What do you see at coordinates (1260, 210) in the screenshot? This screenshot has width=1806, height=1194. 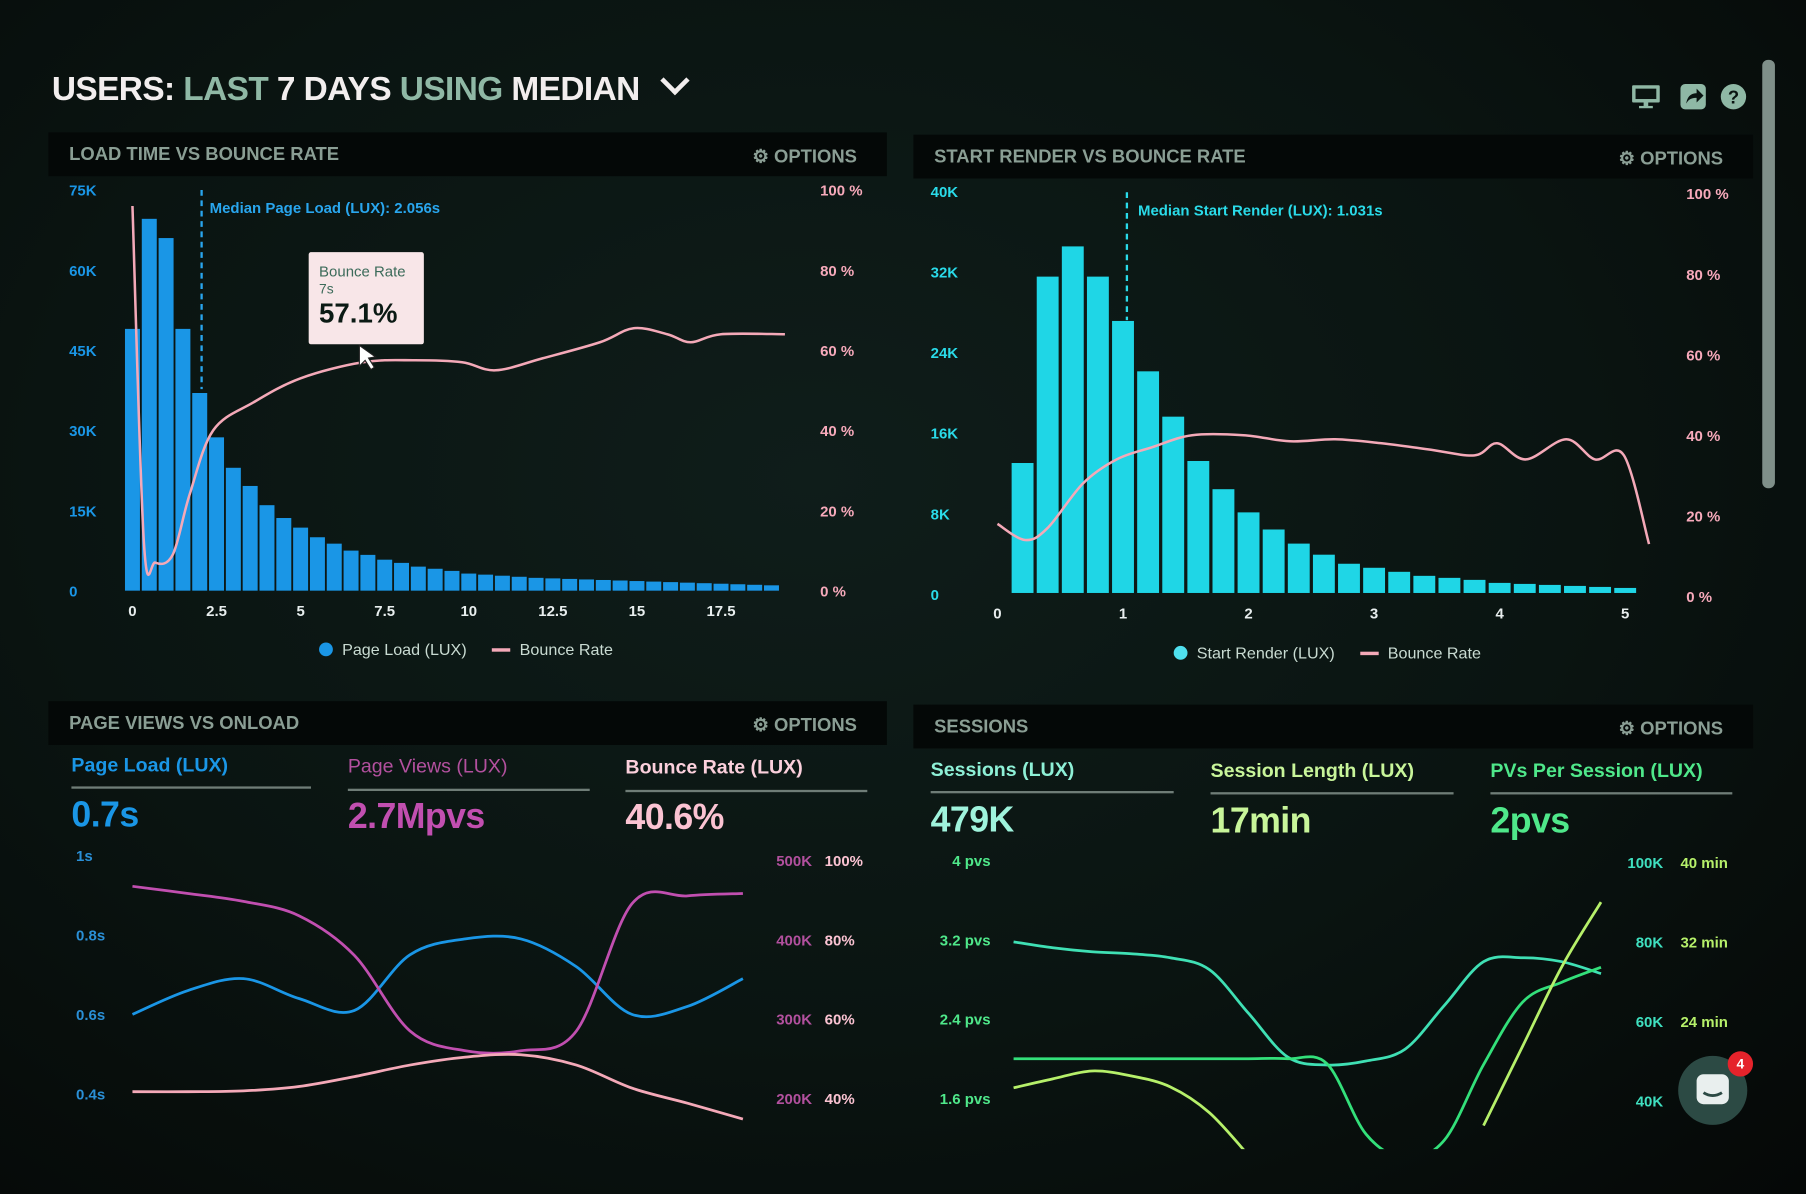 I see `median-label: Median Start Render (LUX): 1.031s` at bounding box center [1260, 210].